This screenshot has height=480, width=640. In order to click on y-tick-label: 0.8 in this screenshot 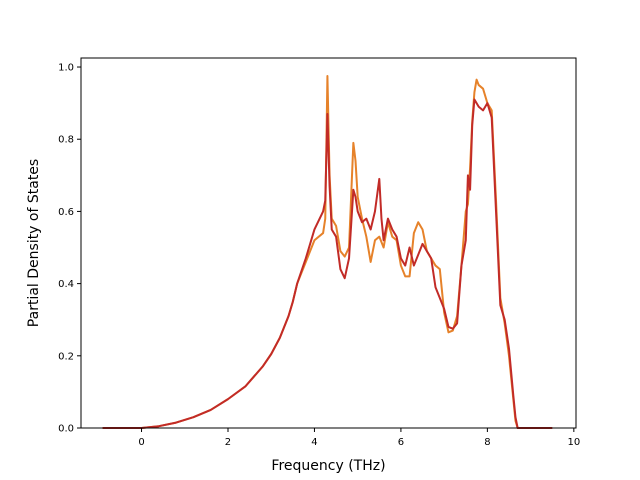, I will do `click(66, 140)`.